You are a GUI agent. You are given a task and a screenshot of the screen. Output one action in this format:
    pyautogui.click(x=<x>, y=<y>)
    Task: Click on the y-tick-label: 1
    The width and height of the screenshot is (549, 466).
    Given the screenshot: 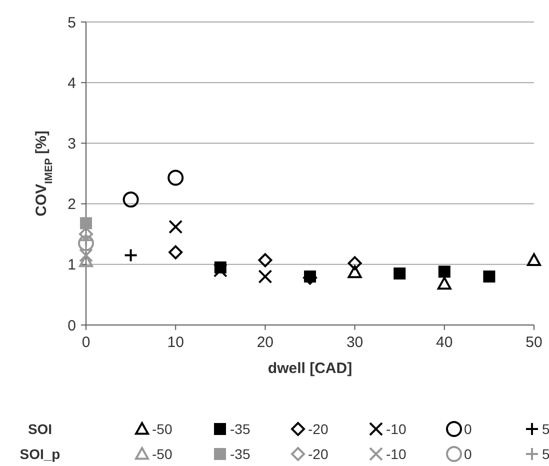 What is the action you would take?
    pyautogui.click(x=72, y=265)
    